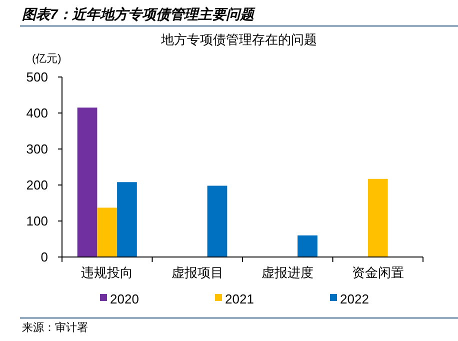  Describe the element at coordinates (238, 39) in the screenshot. I see `chart-subtitle: 地方专项债管理存在的问题` at that location.